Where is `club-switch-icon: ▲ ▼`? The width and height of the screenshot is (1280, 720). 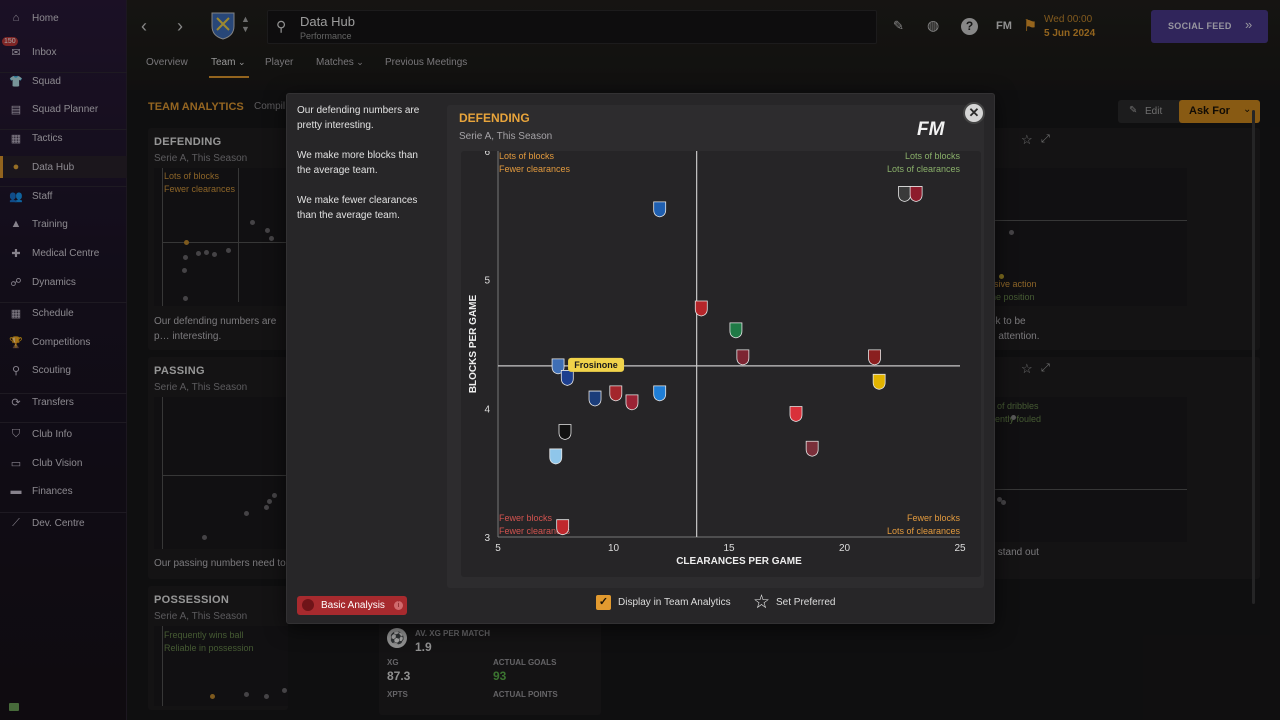
club-switch-icon: ▲ ▼ is located at coordinates (245, 24).